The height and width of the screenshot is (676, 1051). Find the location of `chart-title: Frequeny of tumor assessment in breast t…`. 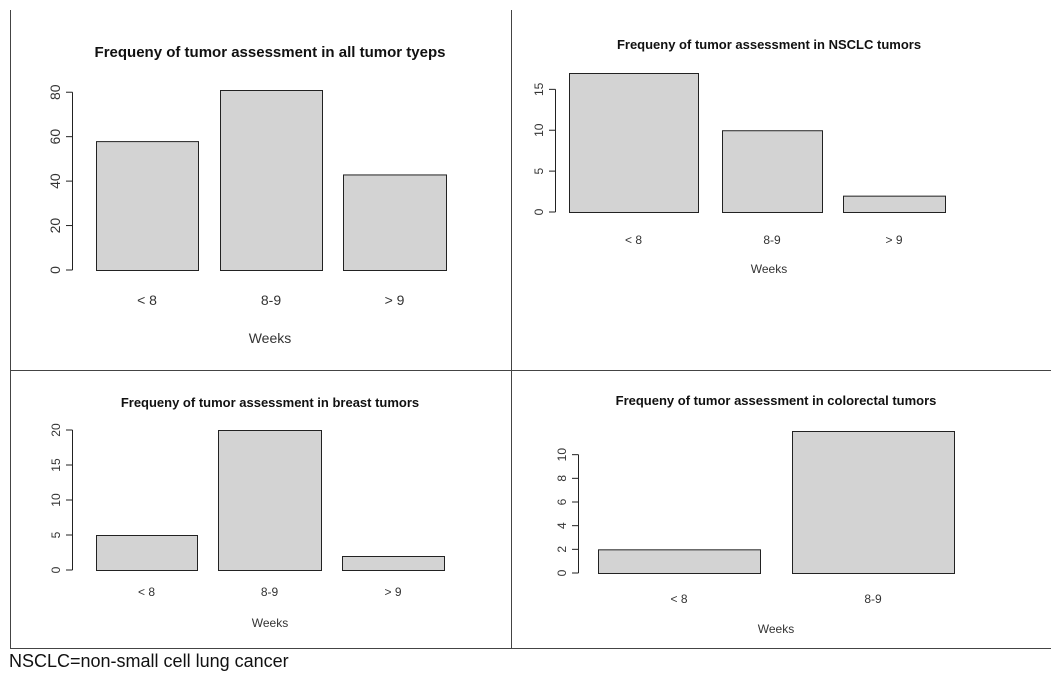

chart-title: Frequeny of tumor assessment in breast t… is located at coordinates (270, 402).